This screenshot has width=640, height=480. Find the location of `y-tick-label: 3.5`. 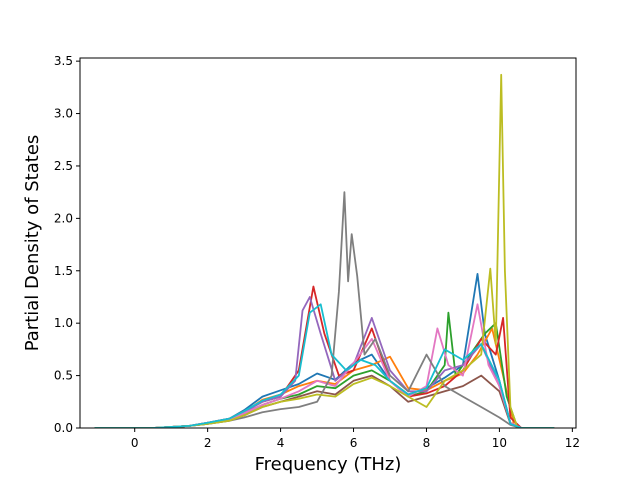

y-tick-label: 3.5 is located at coordinates (63, 61).